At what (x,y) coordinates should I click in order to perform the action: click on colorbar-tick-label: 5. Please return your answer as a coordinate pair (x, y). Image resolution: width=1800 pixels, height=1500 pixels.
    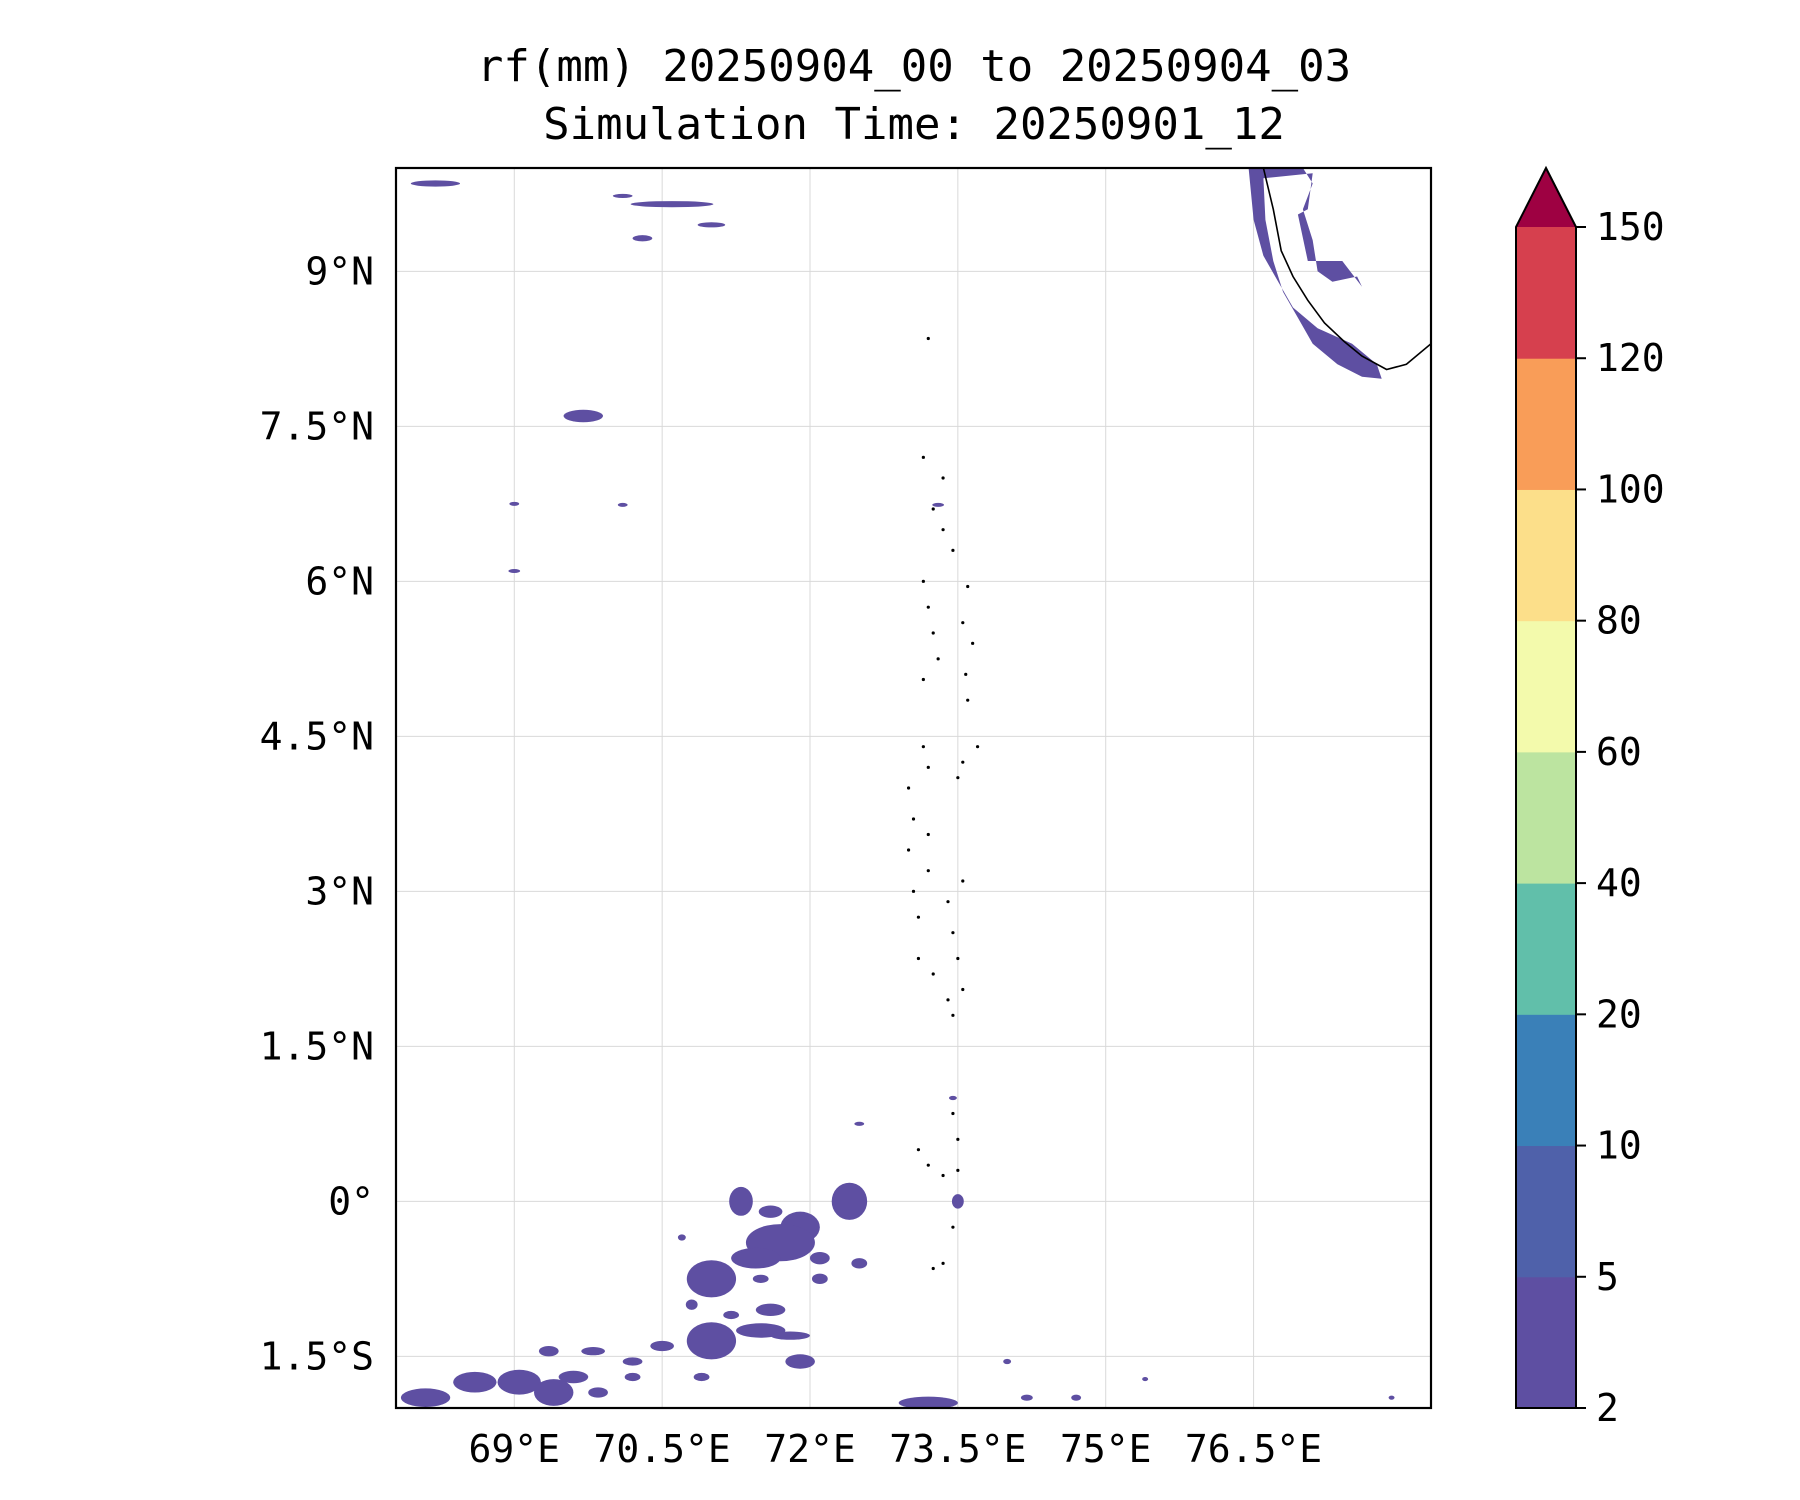
    Looking at the image, I should click on (1607, 1277).